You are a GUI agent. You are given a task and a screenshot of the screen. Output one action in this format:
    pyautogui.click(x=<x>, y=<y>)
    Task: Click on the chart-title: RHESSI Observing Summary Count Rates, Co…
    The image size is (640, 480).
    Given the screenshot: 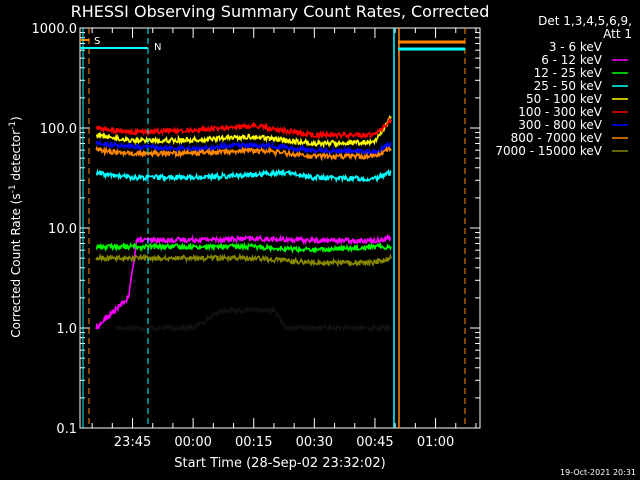 What is the action you would take?
    pyautogui.click(x=280, y=11)
    